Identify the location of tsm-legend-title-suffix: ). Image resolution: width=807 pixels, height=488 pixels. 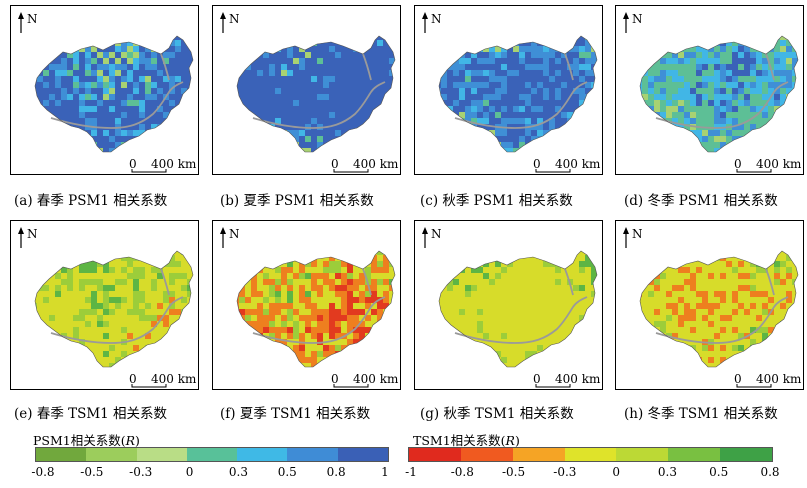
(517, 440).